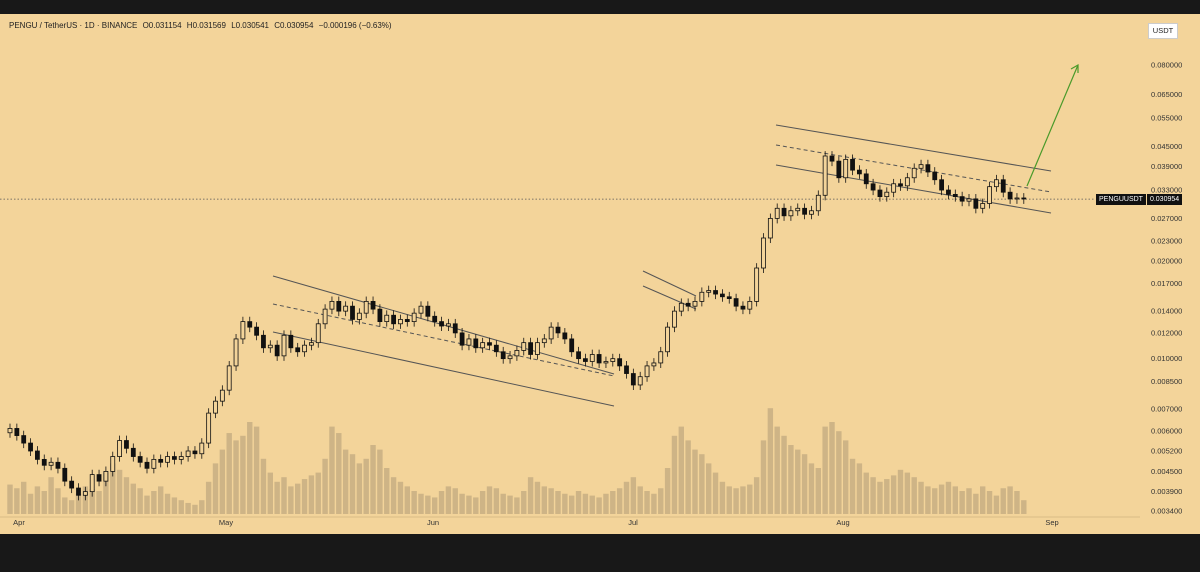 The height and width of the screenshot is (572, 1200). Describe the element at coordinates (1166, 117) in the screenshot. I see `price-tick-label: 0.055000` at that location.